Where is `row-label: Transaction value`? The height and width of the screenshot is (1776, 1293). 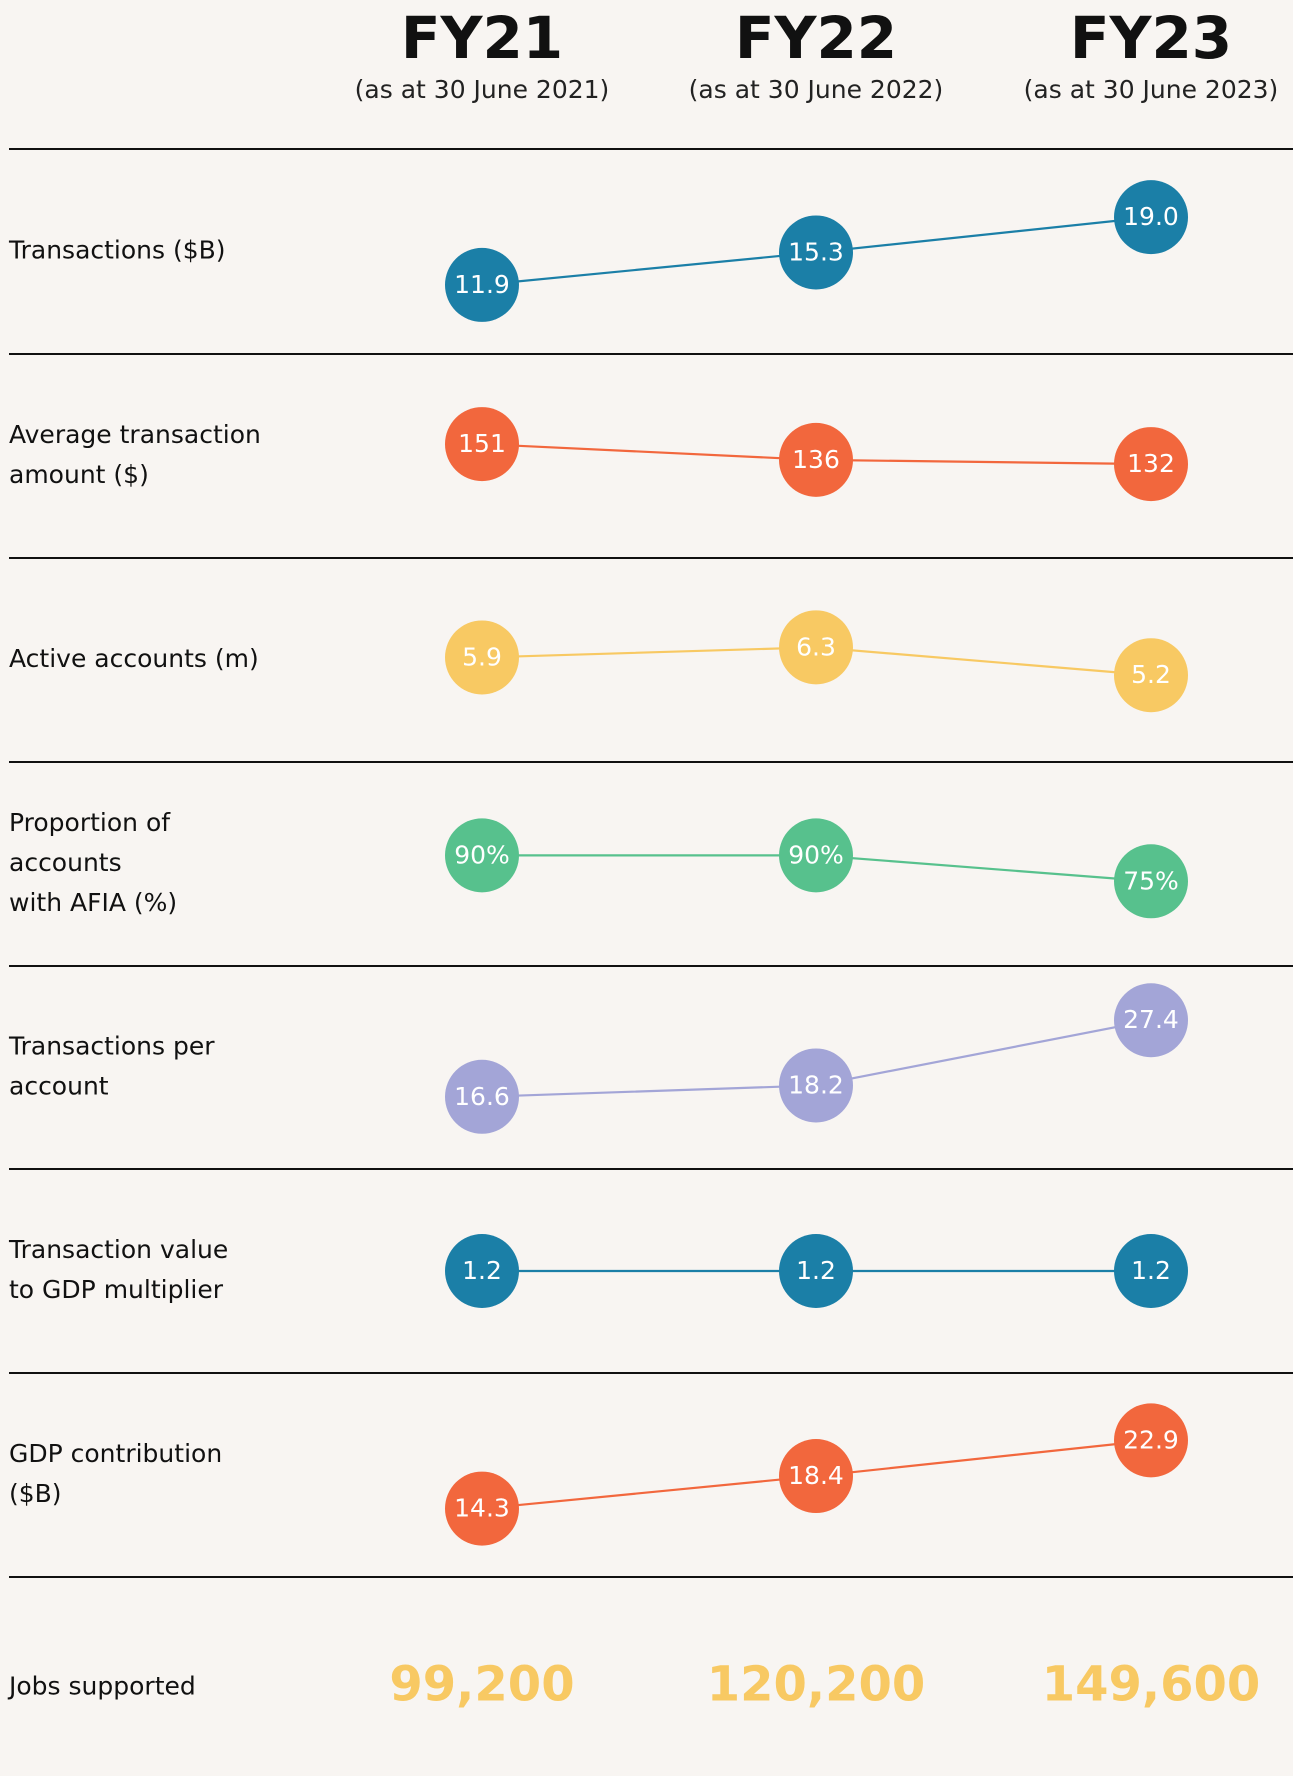 row-label: Transaction value is located at coordinates (118, 1249).